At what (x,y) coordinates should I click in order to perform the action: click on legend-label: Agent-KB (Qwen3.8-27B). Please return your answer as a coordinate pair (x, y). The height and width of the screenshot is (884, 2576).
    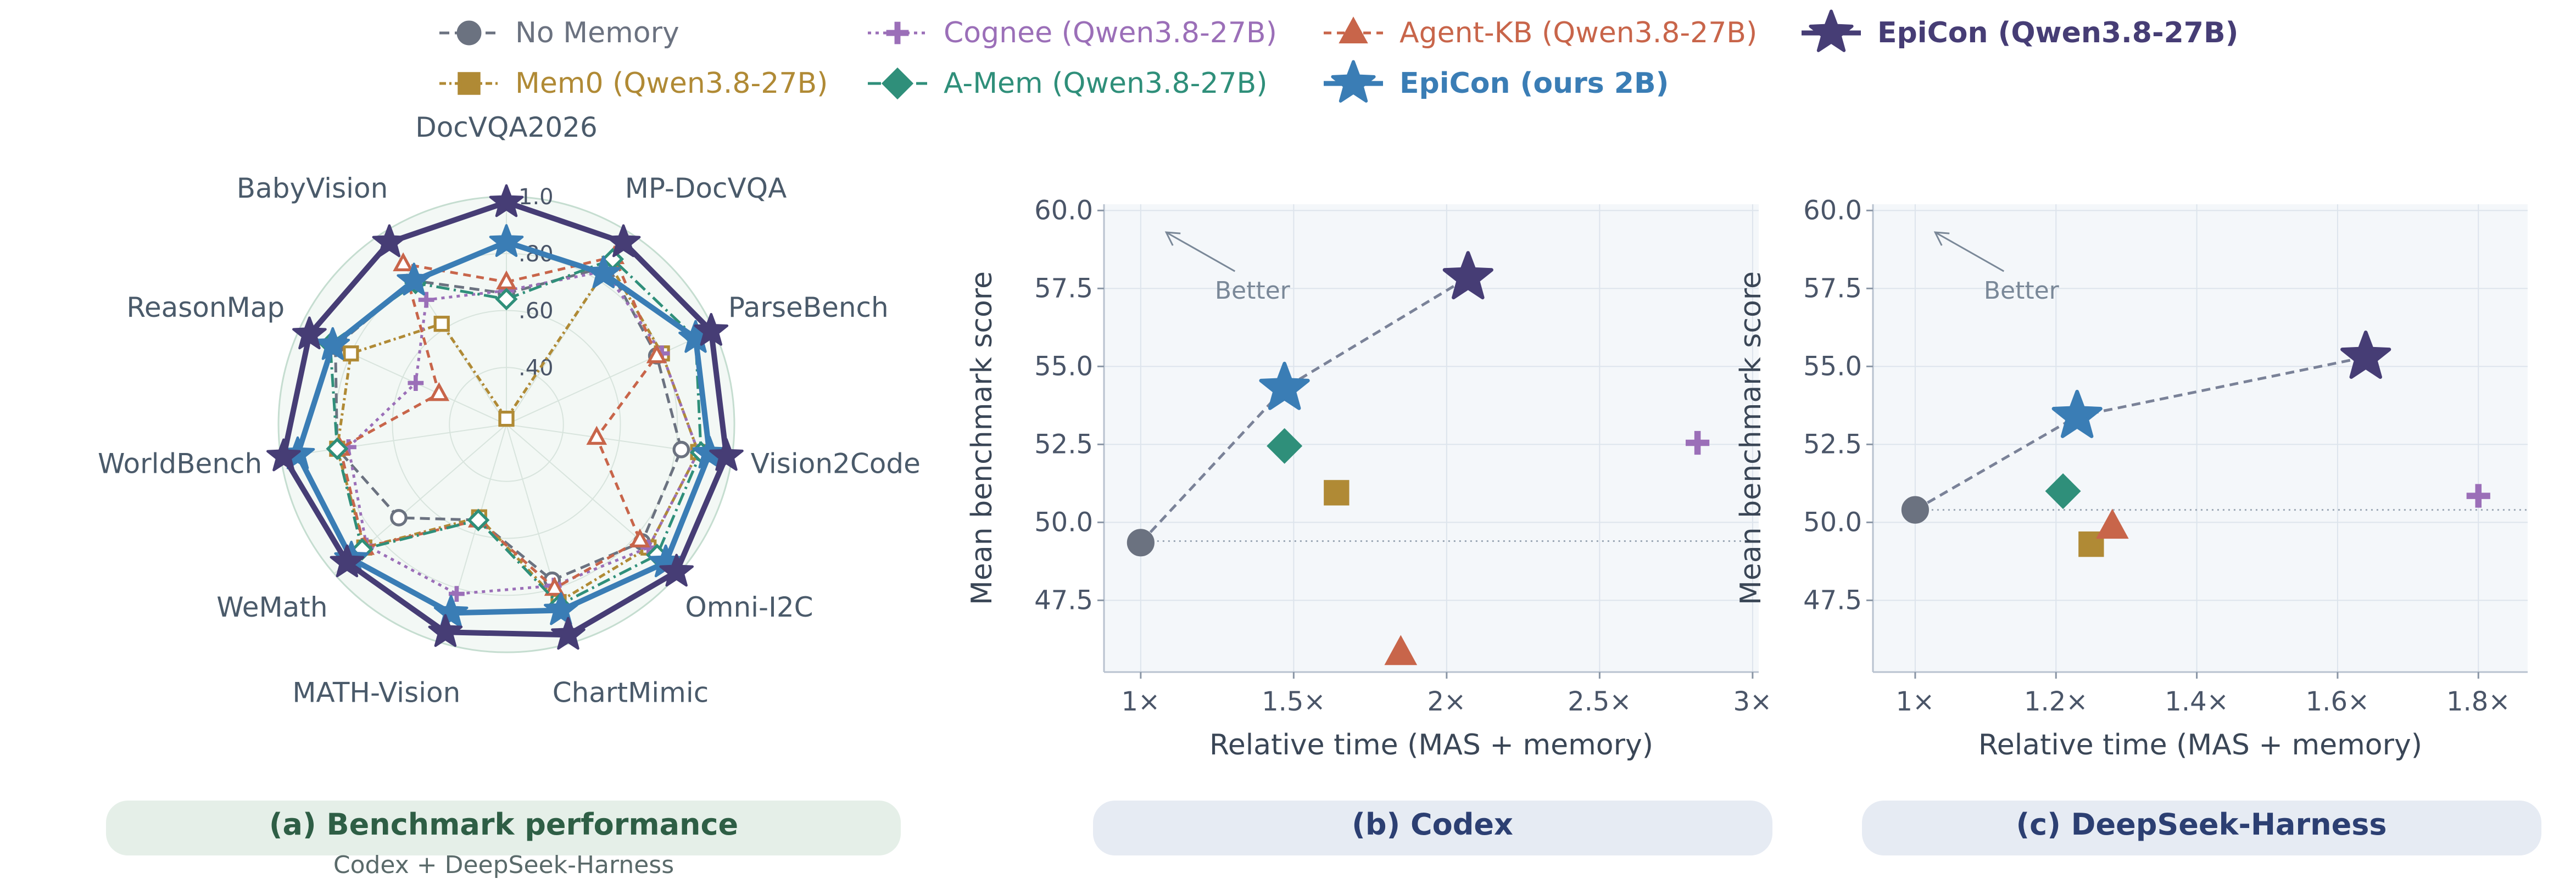
    Looking at the image, I should click on (1578, 32).